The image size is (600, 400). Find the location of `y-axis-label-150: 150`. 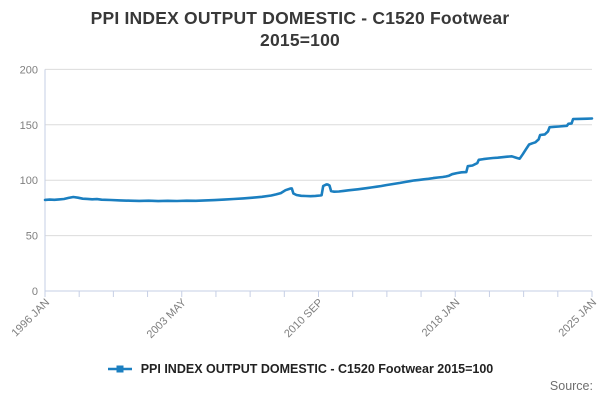

y-axis-label-150: 150 is located at coordinates (29, 126).